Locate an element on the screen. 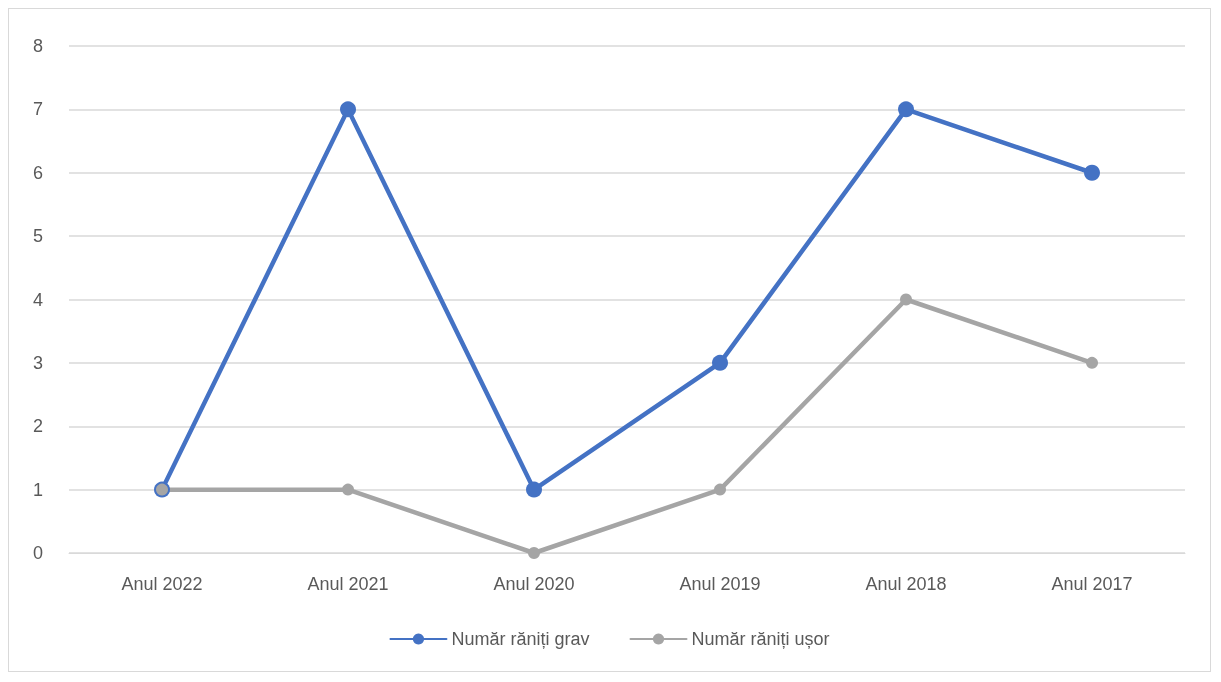 Image resolution: width=1221 pixels, height=682 pixels. x-tick-label: Anul 2019 is located at coordinates (720, 584).